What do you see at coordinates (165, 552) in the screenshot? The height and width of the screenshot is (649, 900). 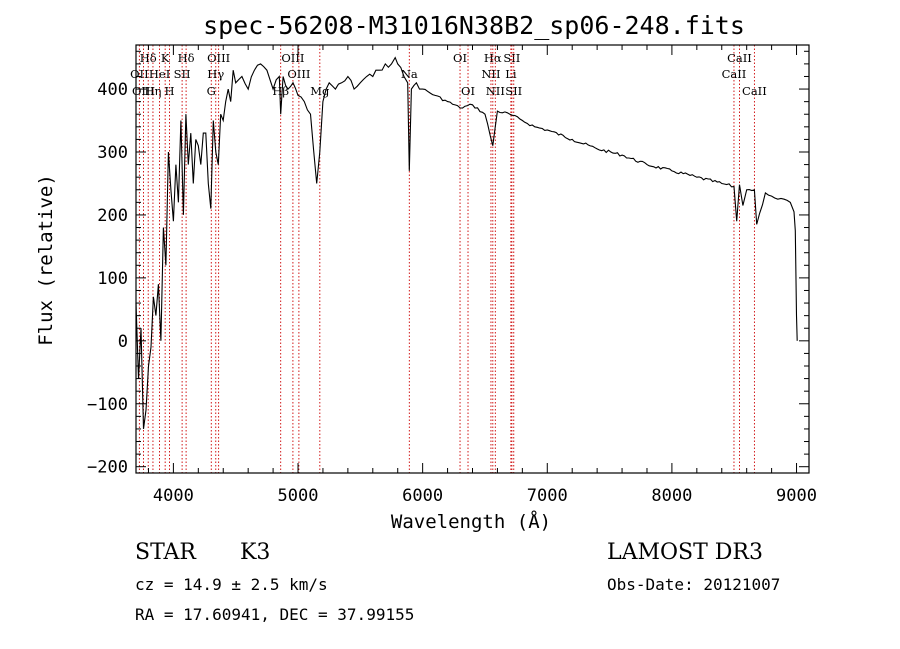 I see `object-class: STAR` at bounding box center [165, 552].